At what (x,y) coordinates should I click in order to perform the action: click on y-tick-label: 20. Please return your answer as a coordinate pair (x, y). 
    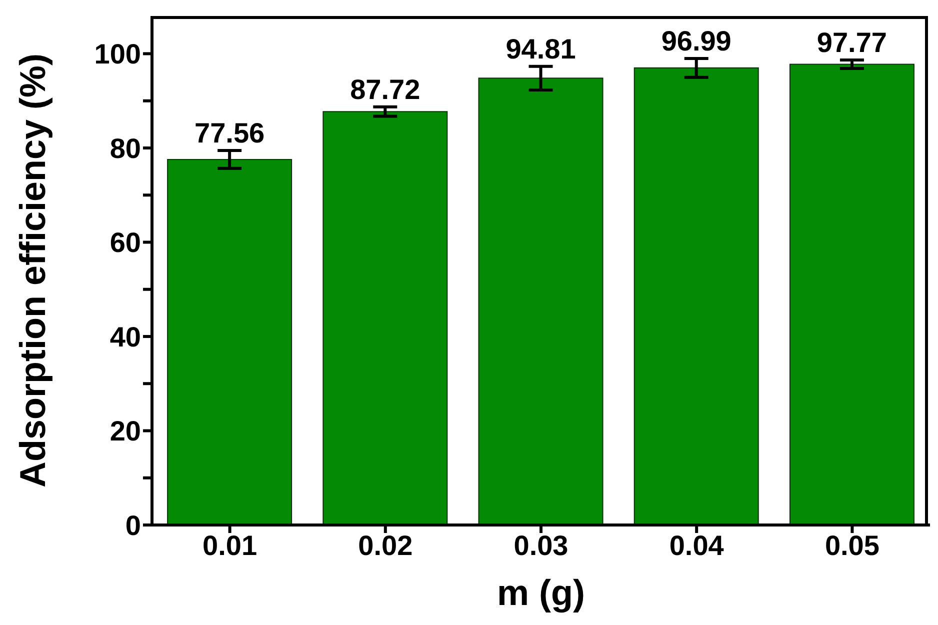
    Looking at the image, I should click on (125, 431).